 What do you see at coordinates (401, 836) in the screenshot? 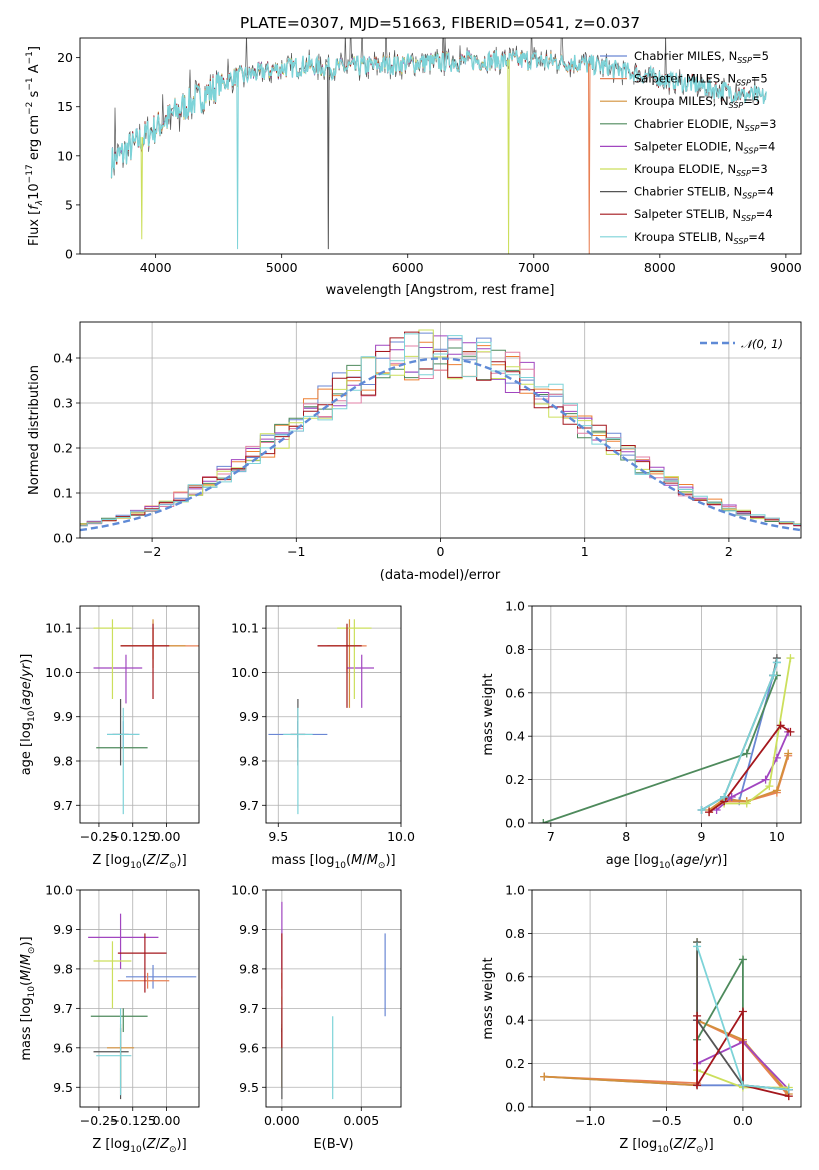
I see `x-tick-label: 10.0` at bounding box center [401, 836].